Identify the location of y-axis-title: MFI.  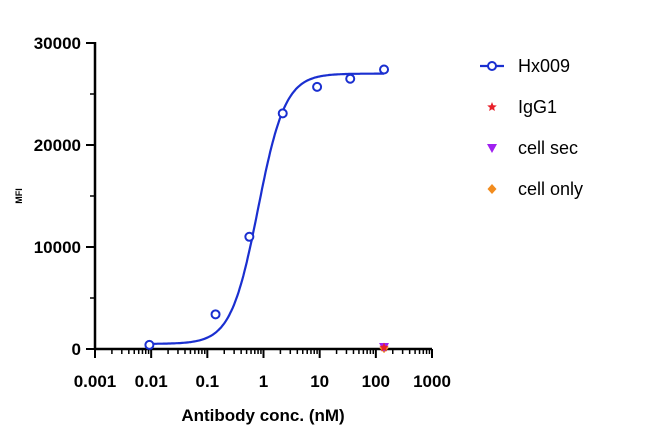
(19, 196).